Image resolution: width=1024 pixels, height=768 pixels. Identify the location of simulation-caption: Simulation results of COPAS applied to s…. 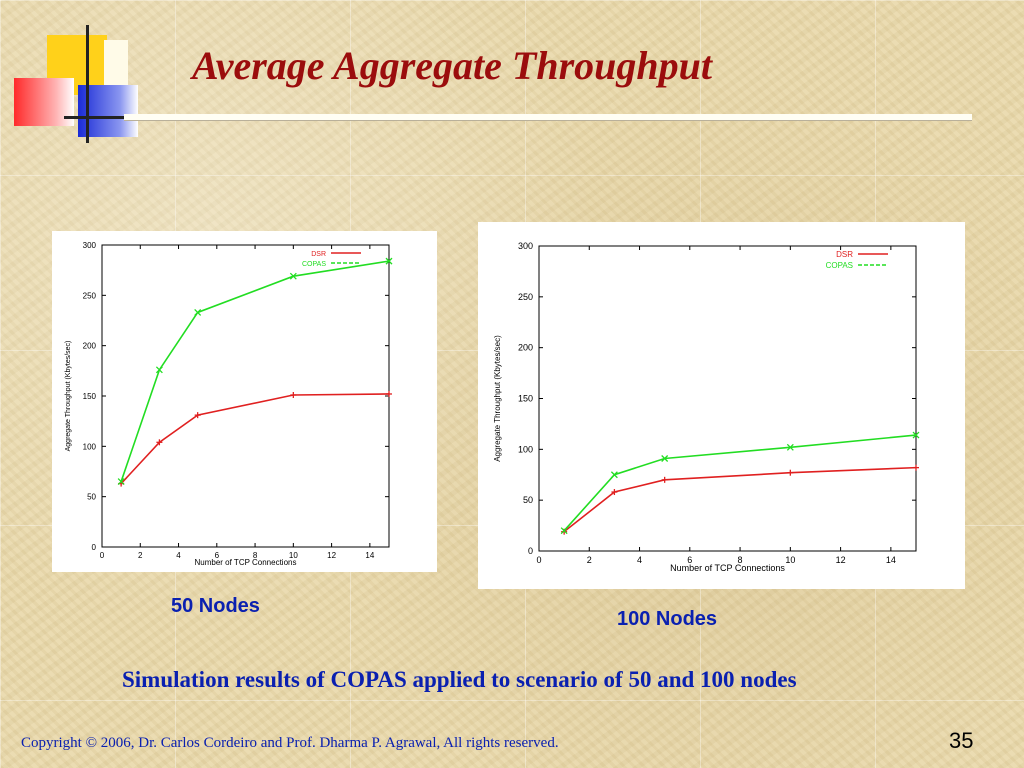
(459, 679).